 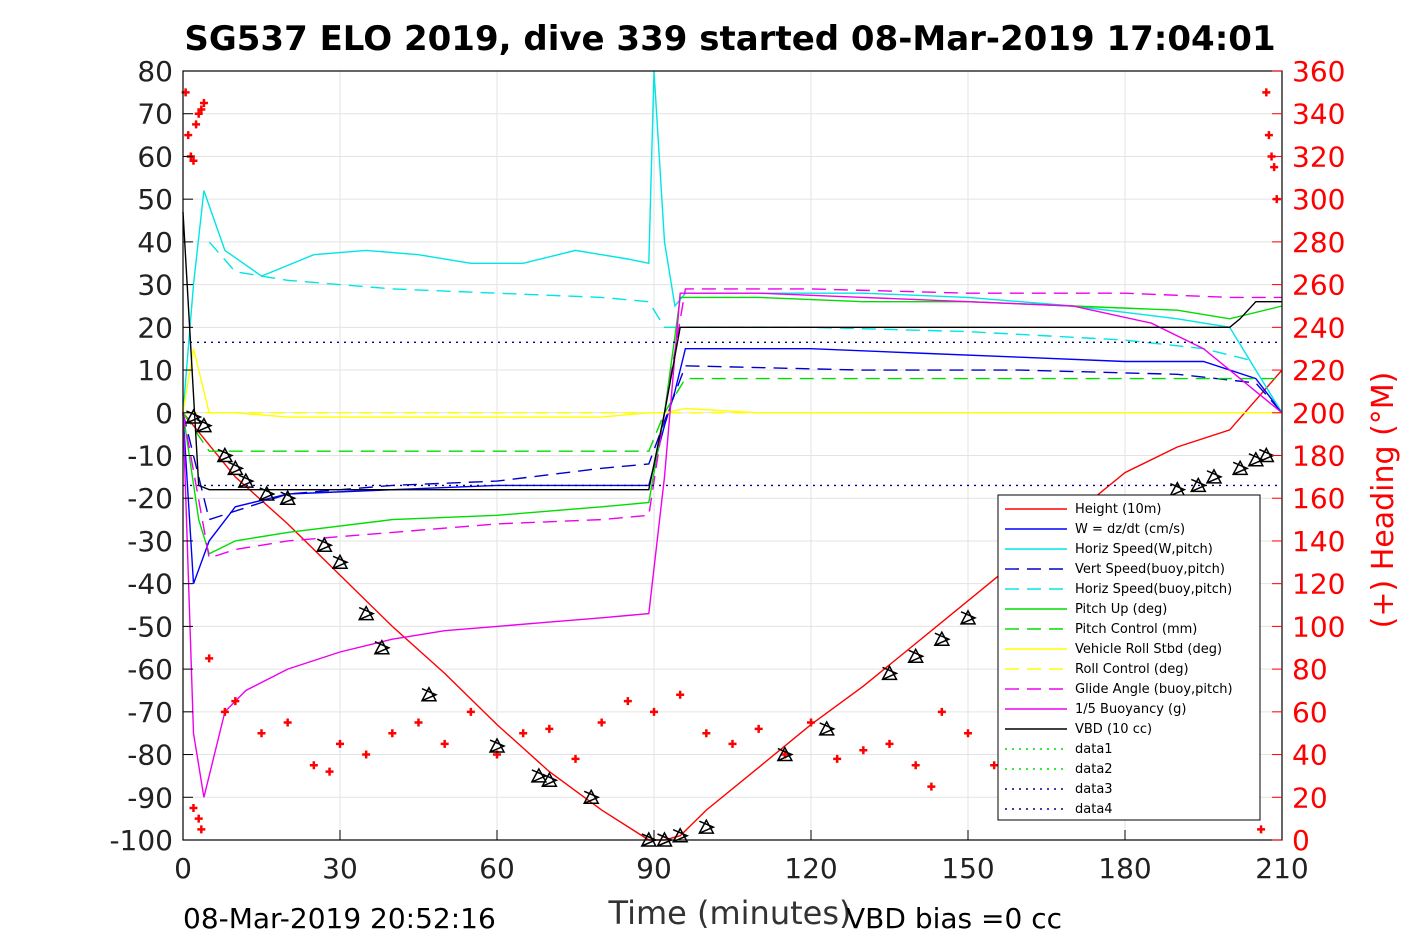 What do you see at coordinates (1318, 370) in the screenshot?
I see `y-right-tick-label-7: 220` at bounding box center [1318, 370].